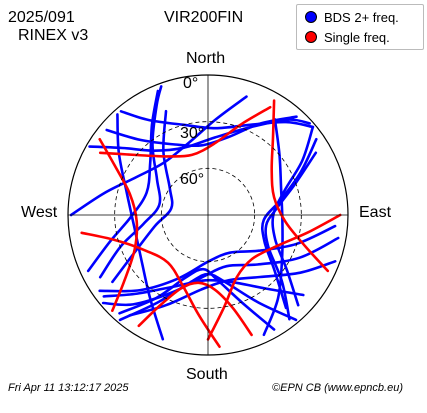 The width and height of the screenshot is (427, 413). I want to click on west-label: West, so click(39, 212).